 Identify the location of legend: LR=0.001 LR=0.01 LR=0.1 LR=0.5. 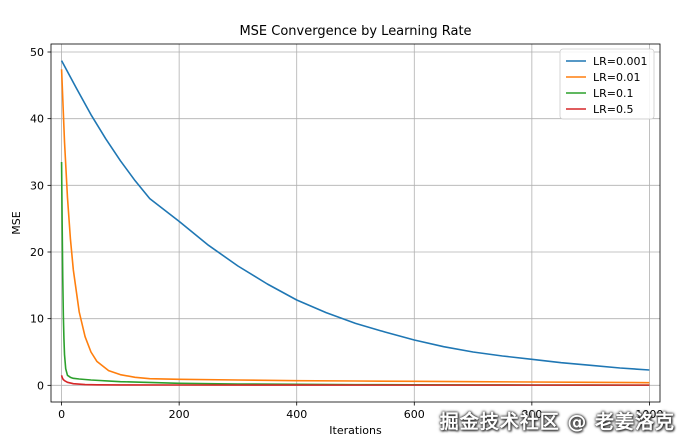
(607, 84).